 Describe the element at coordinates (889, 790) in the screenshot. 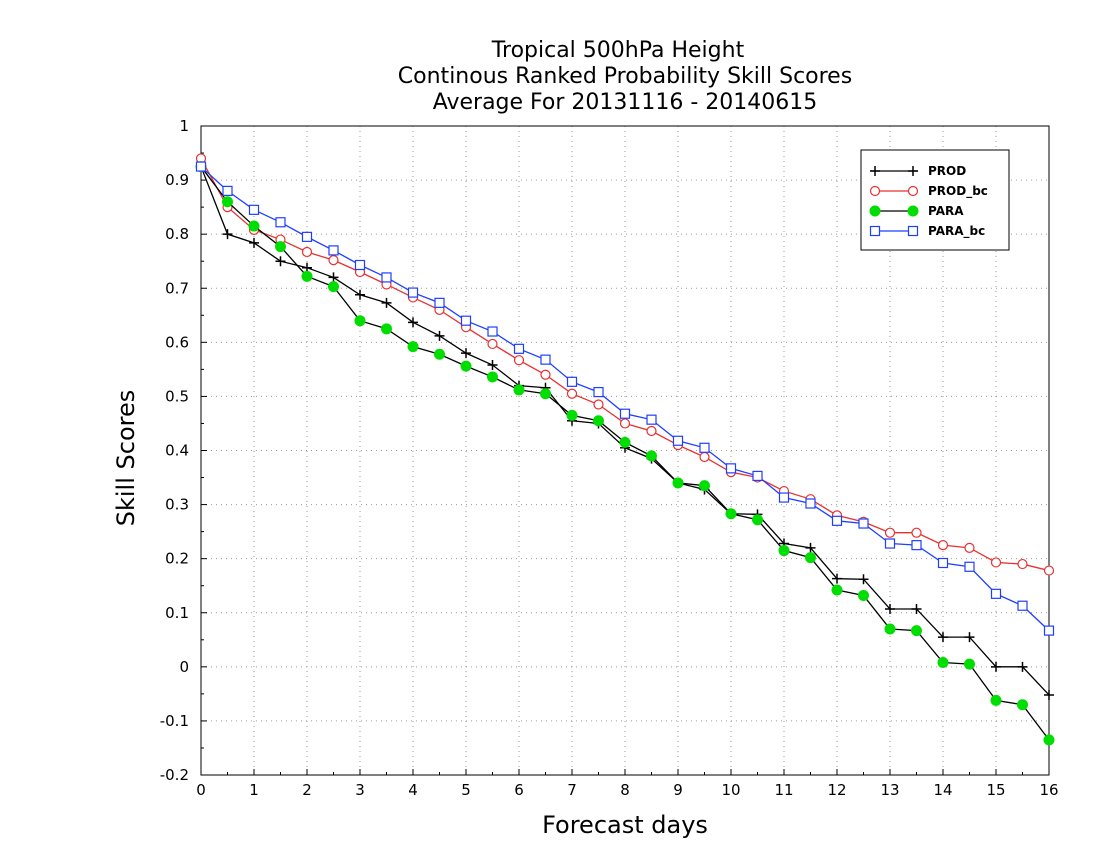

I see `x-tick-label: 13` at that location.